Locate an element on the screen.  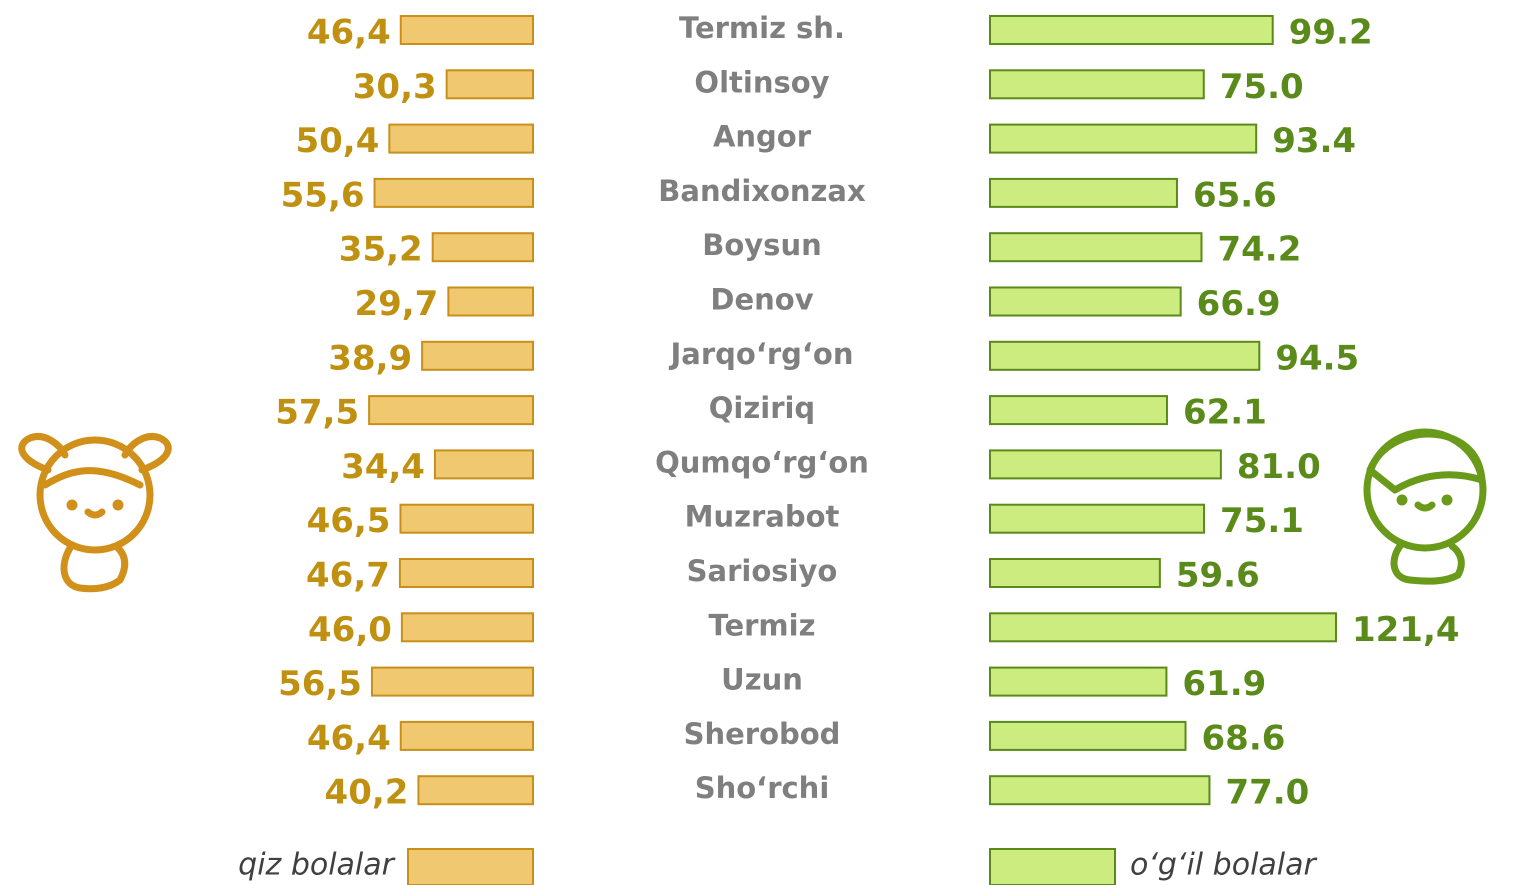
value-label: 56,5 is located at coordinates (320, 684).